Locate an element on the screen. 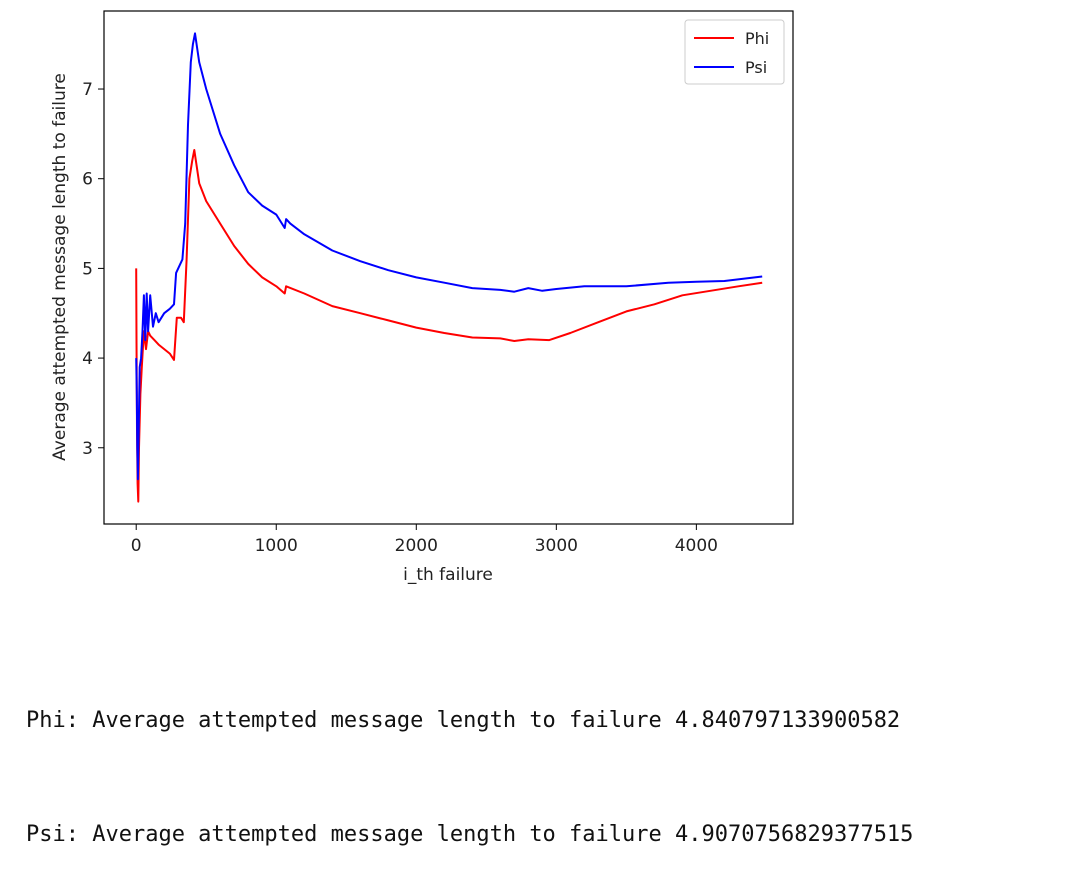  y-tick-label: 6 is located at coordinates (87, 180).